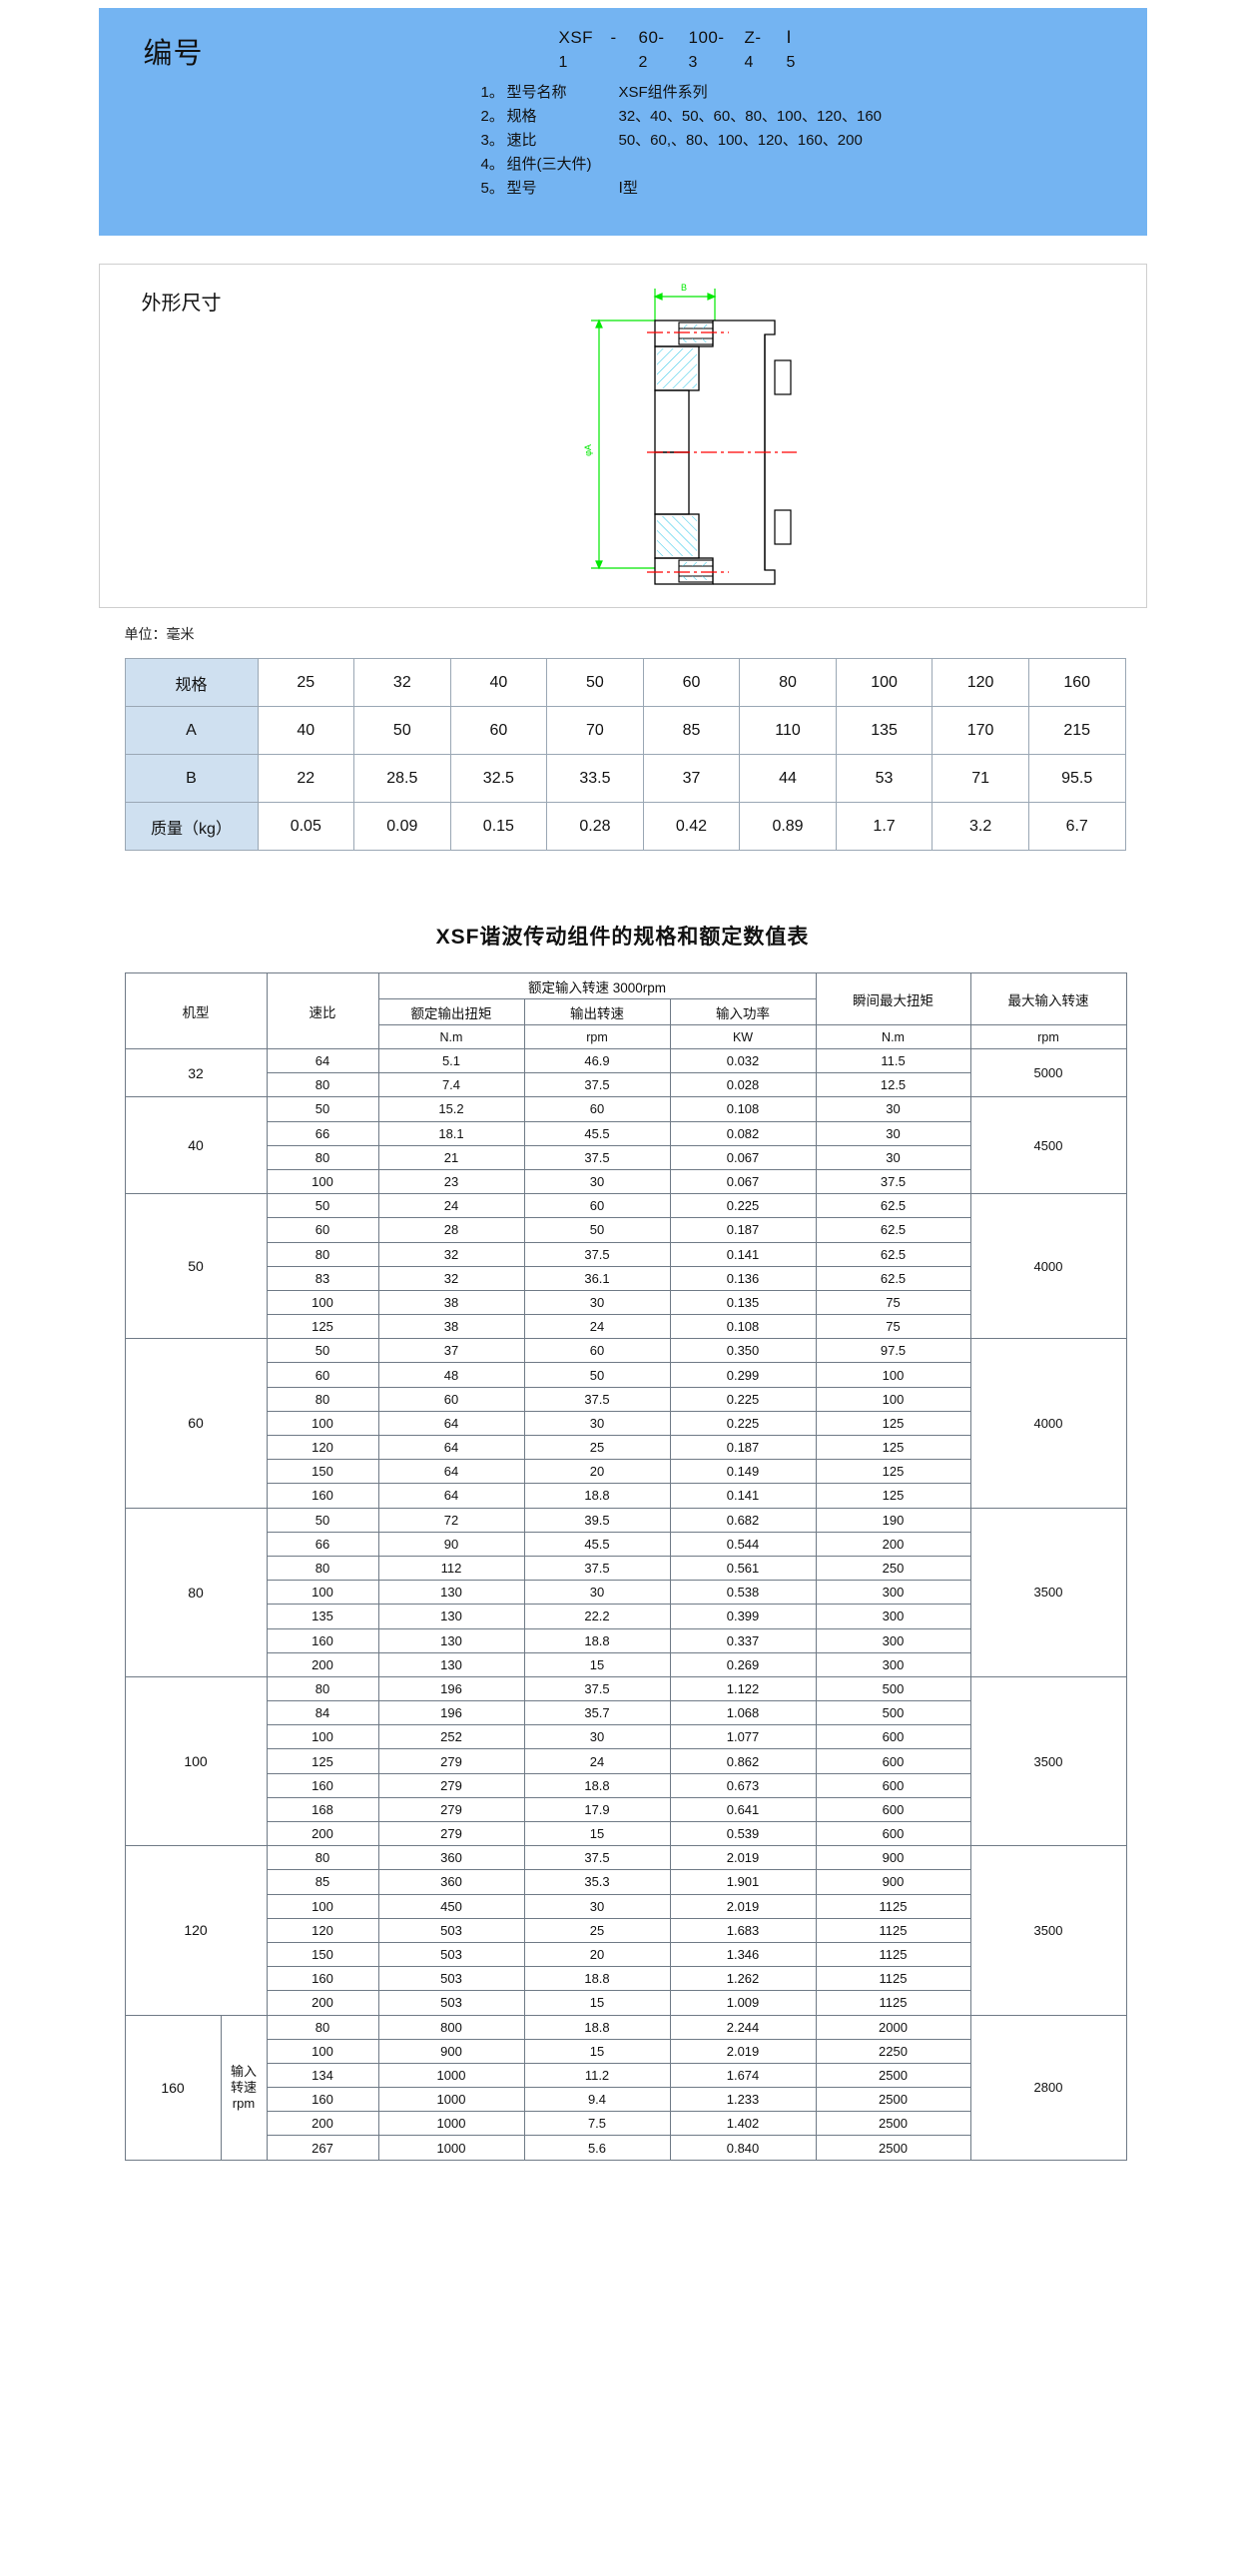  I want to click on cell-input-power: 1.122, so click(743, 1688).